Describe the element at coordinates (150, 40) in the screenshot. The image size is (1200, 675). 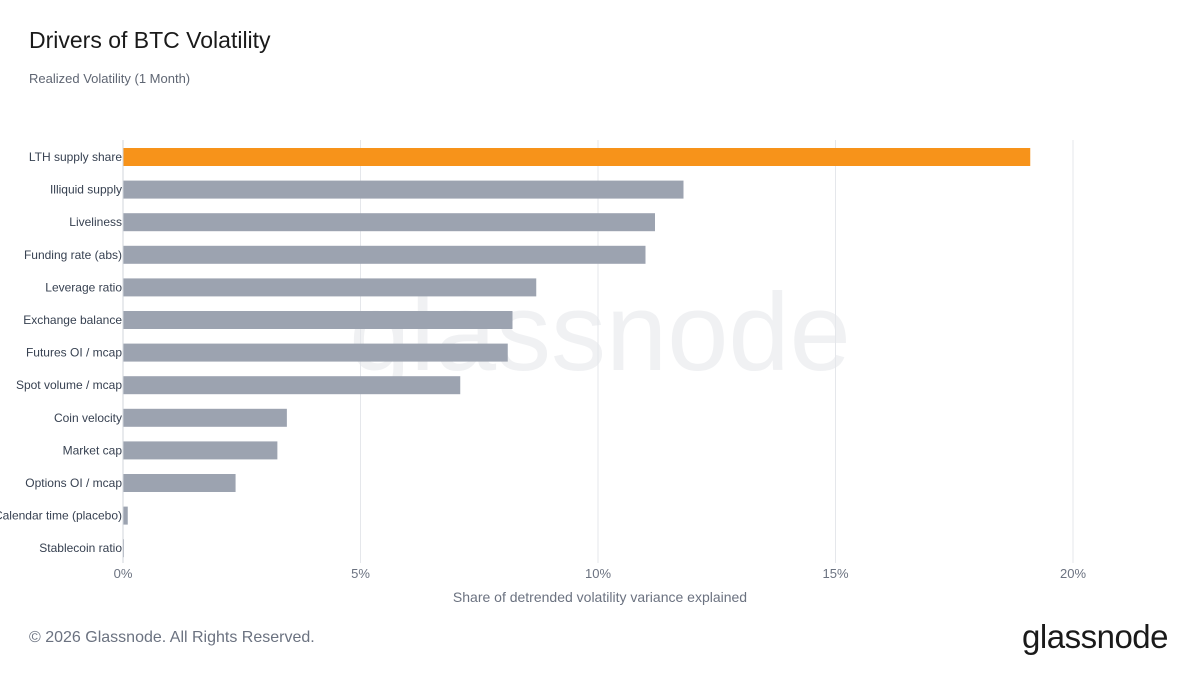
I see `chart-title: Drivers of BTC Volatility` at that location.